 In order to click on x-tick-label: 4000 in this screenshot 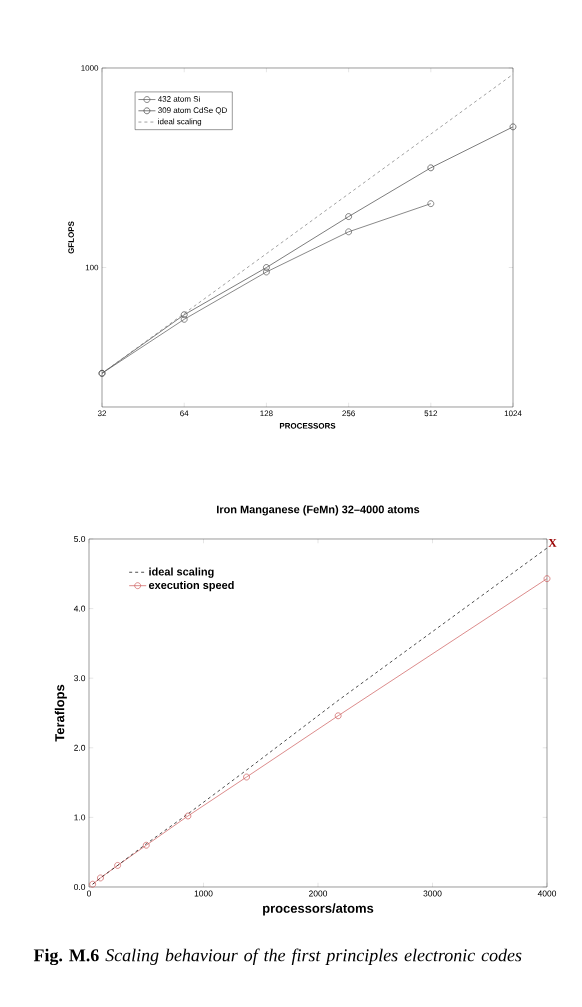, I will do `click(547, 893)`.